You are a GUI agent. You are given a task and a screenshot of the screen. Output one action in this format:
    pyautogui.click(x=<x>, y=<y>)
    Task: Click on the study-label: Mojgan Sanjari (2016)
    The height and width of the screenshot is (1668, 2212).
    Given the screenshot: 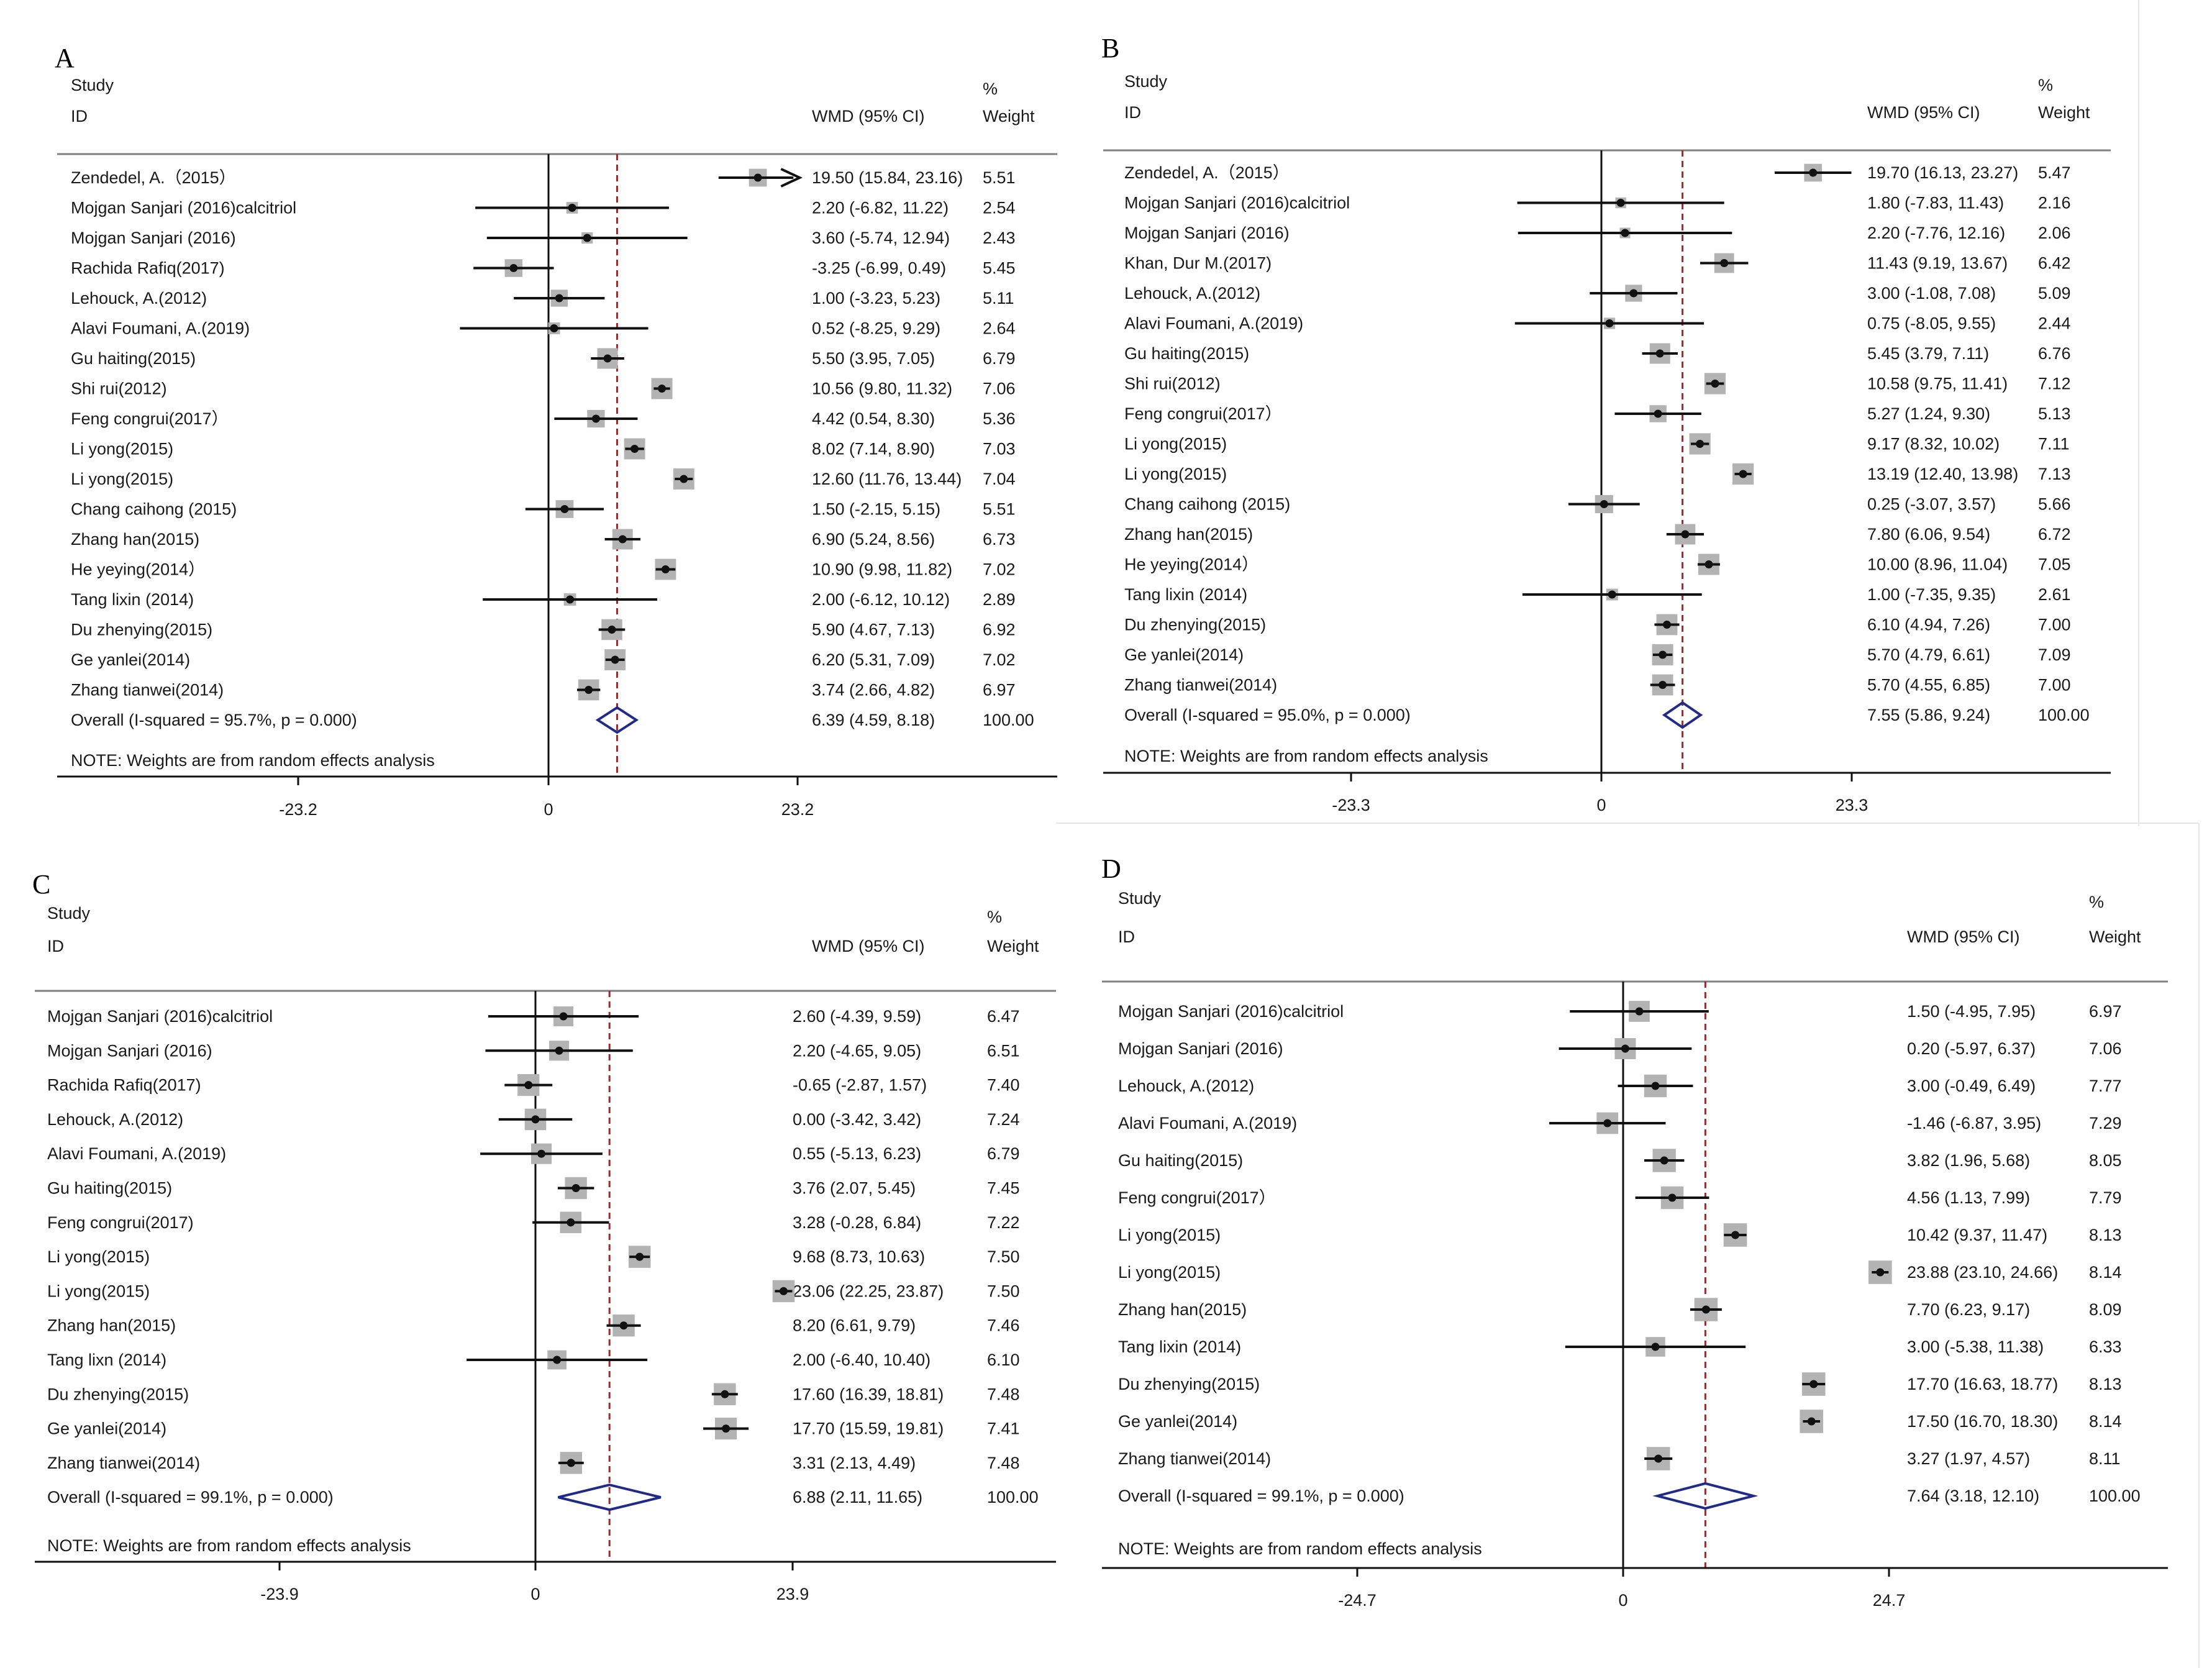 What is the action you would take?
    pyautogui.click(x=1200, y=1048)
    